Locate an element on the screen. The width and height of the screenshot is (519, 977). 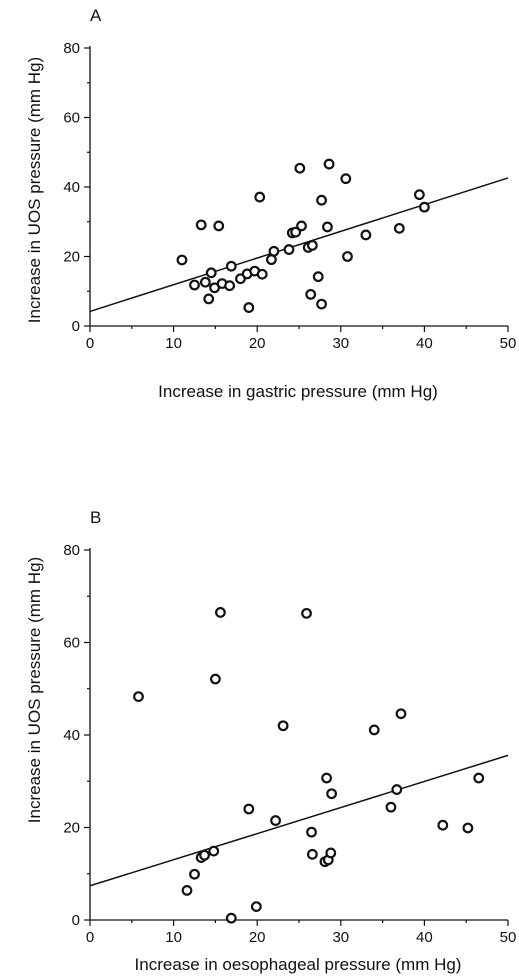
panel-b-x-tick-label: 30 is located at coordinates (340, 937).